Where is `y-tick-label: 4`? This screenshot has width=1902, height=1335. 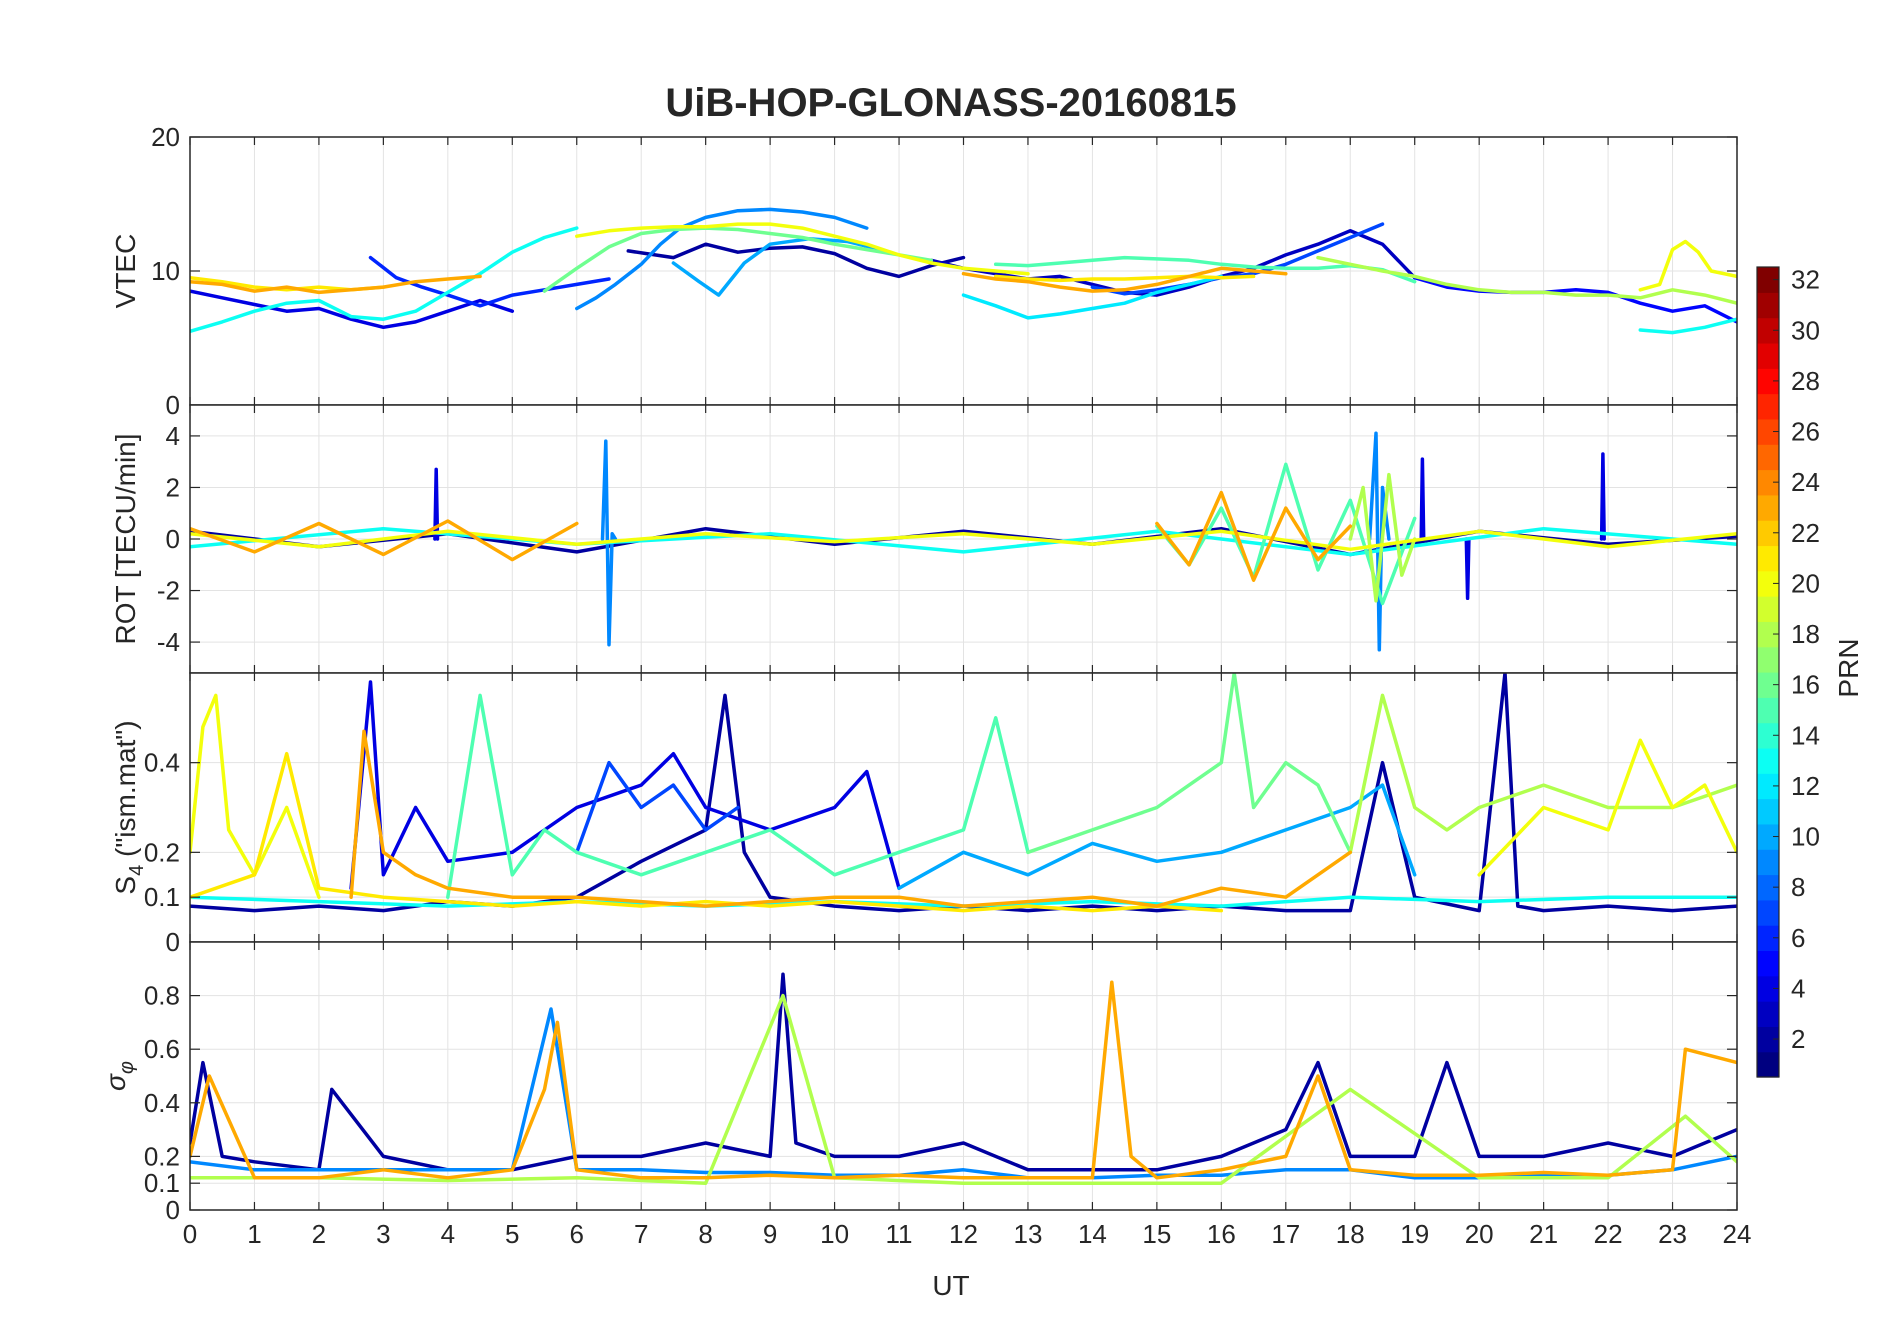 y-tick-label: 4 is located at coordinates (173, 436).